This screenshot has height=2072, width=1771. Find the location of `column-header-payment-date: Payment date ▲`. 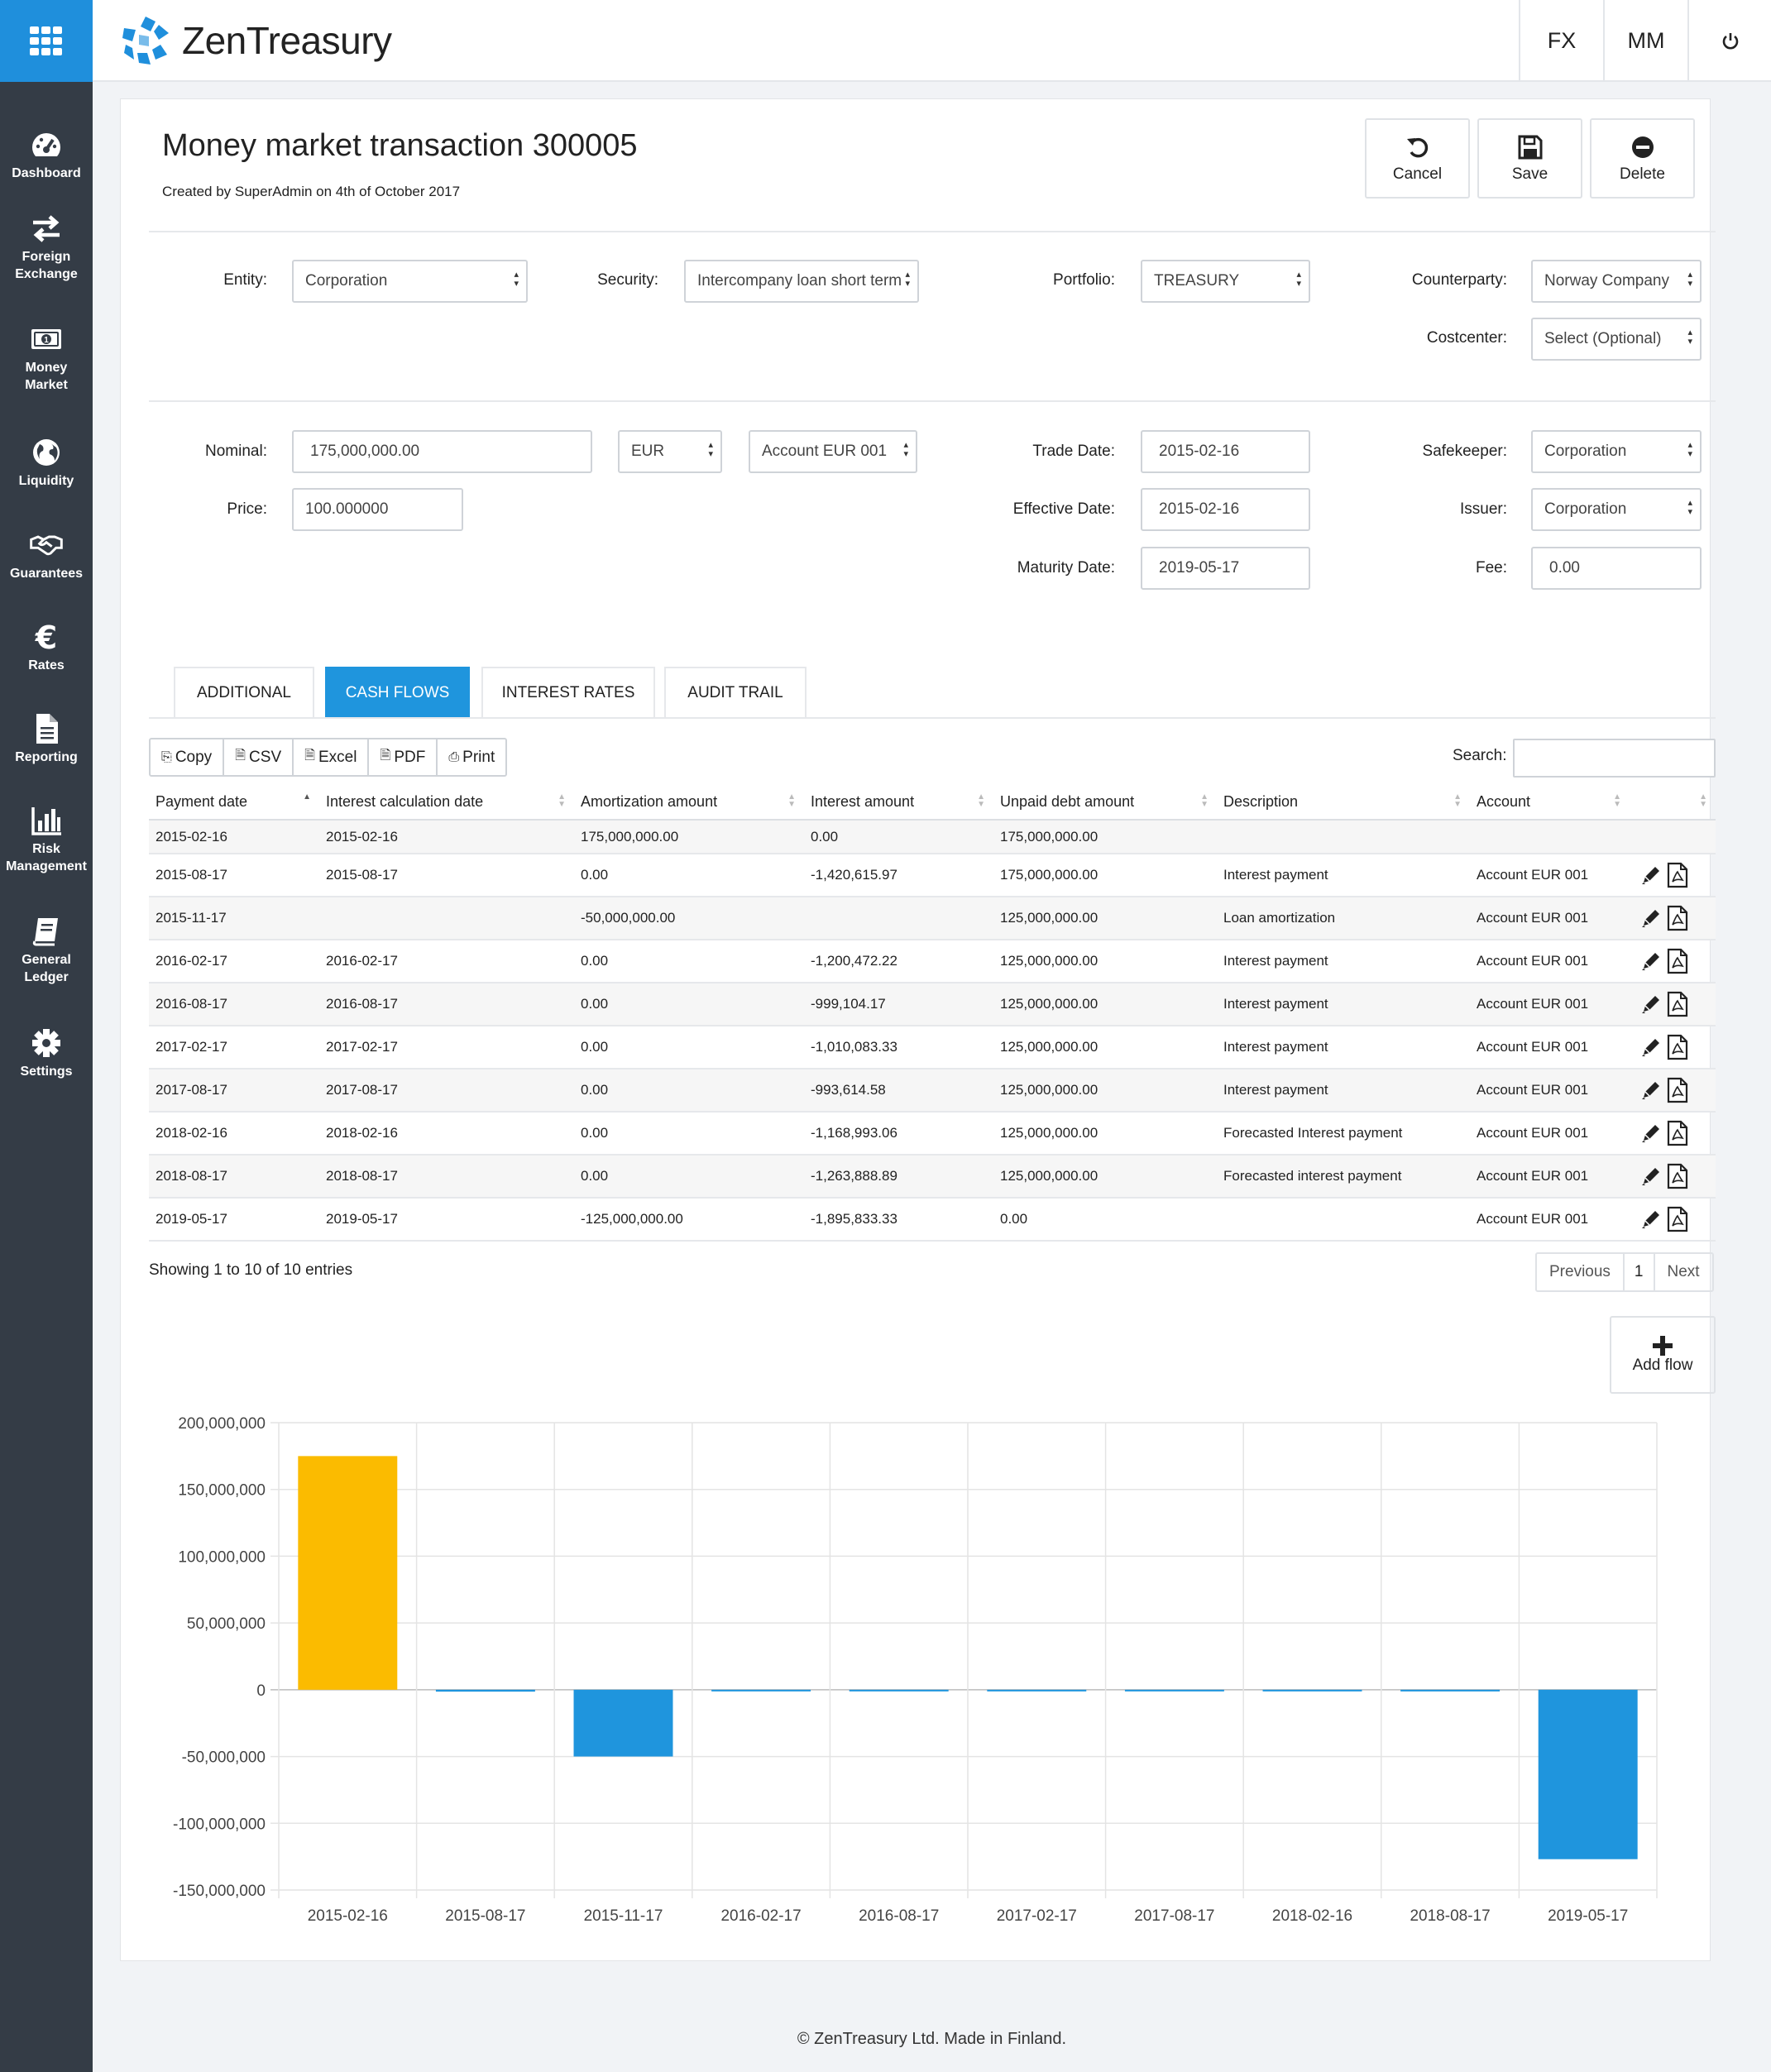

column-header-payment-date: Payment date ▲ is located at coordinates (234, 803).